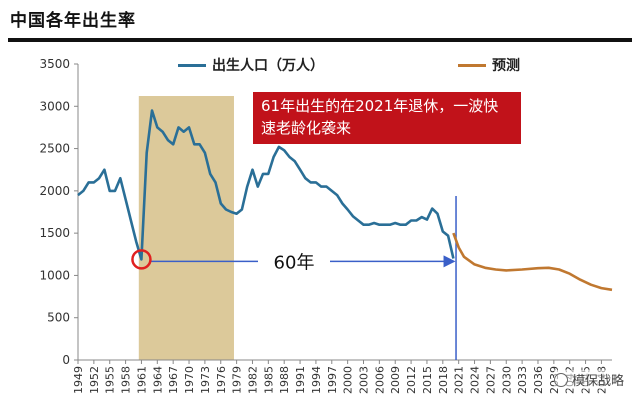 This screenshot has height=409, width=640. I want to click on x-tick-label: 1991, so click(300, 380).